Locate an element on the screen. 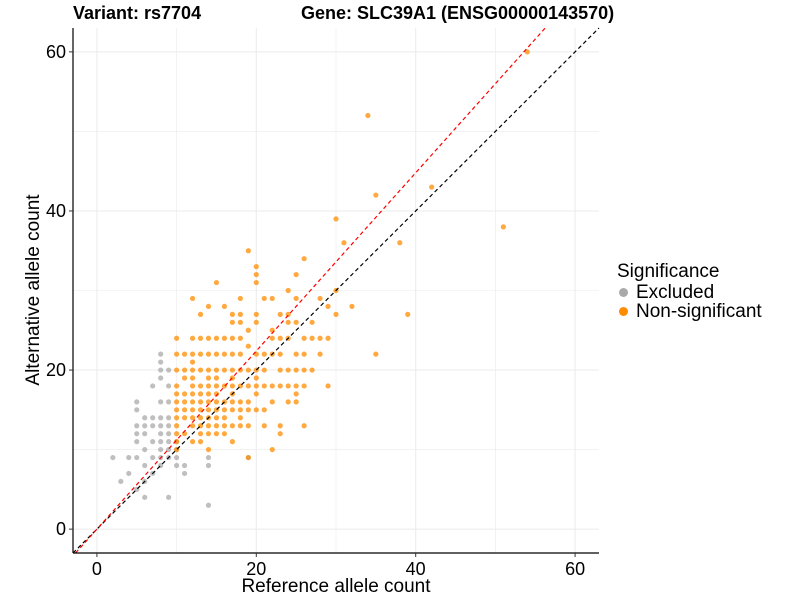  legend-label-non-significant: Non-significant is located at coordinates (699, 311).